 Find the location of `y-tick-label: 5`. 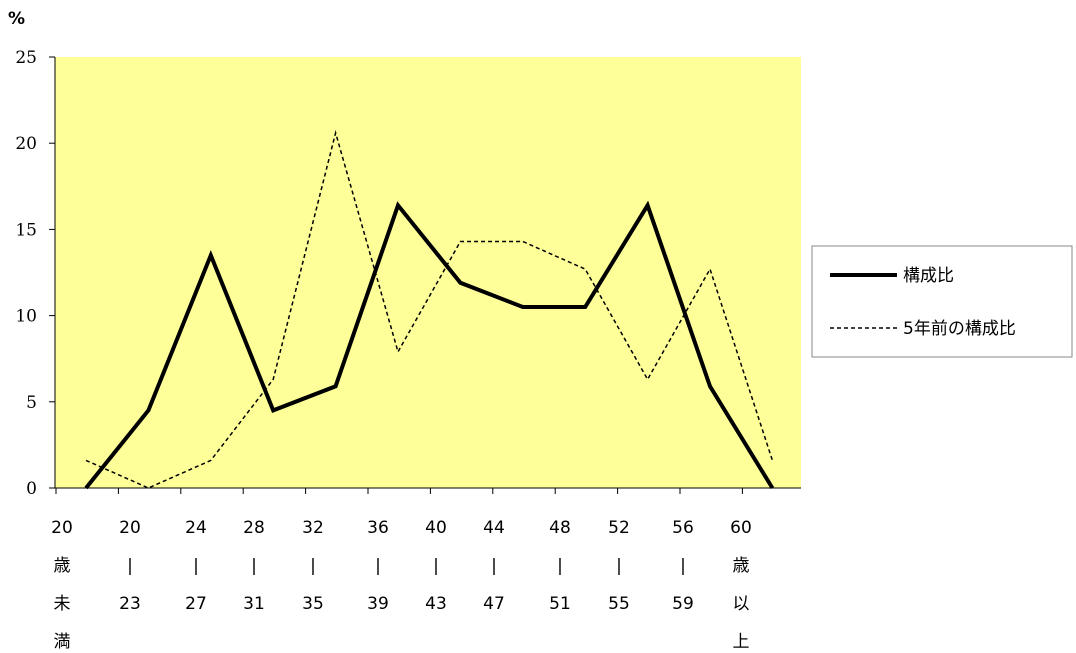

y-tick-label: 5 is located at coordinates (31, 403).